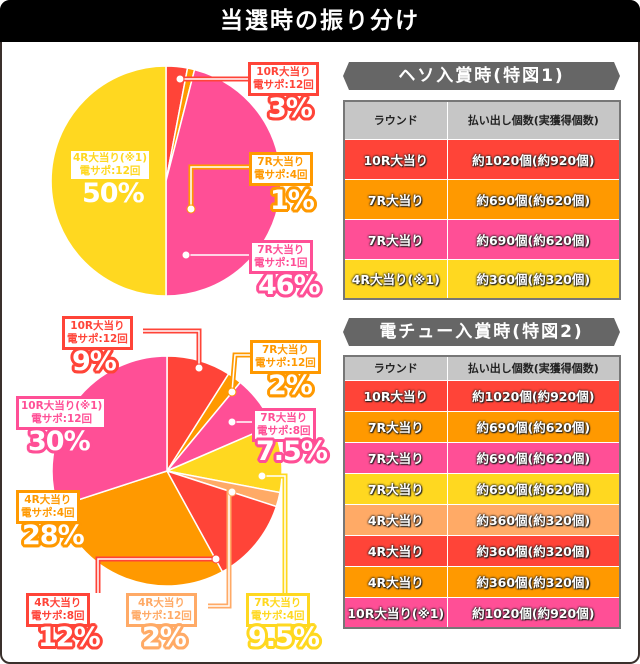  I want to click on table-row: 10R大当り(※1) 約1020個(約920個), so click(482, 612).